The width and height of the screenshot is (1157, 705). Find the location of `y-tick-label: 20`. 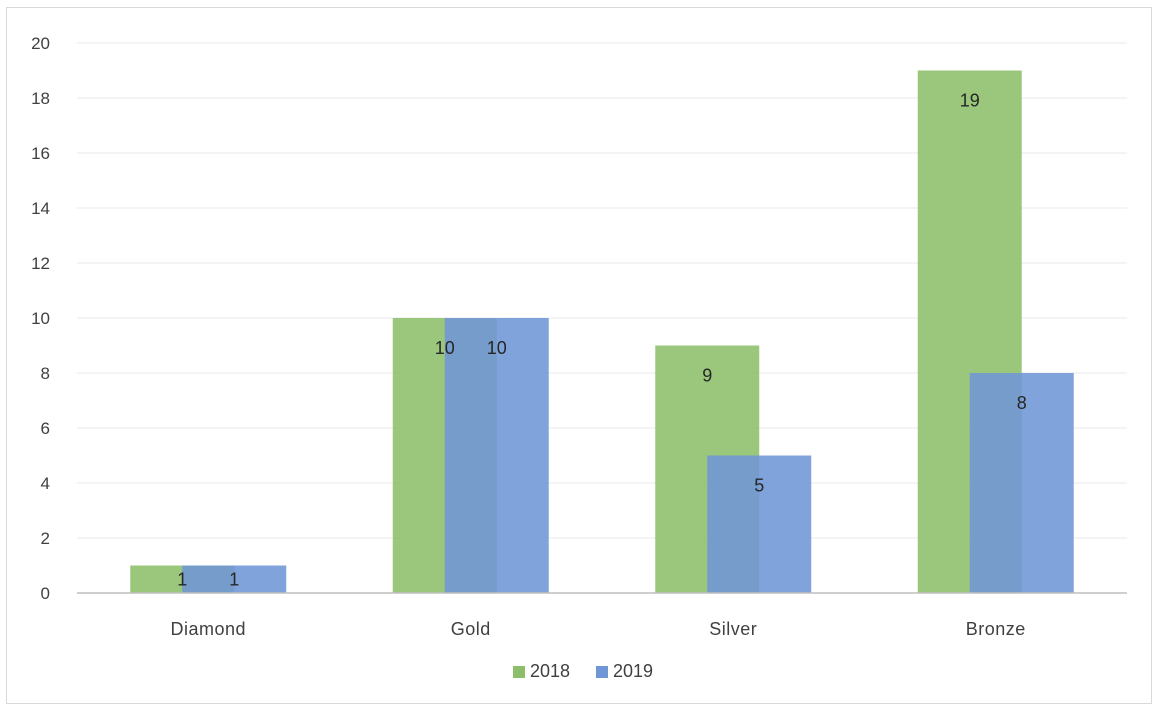

y-tick-label: 20 is located at coordinates (40, 43).